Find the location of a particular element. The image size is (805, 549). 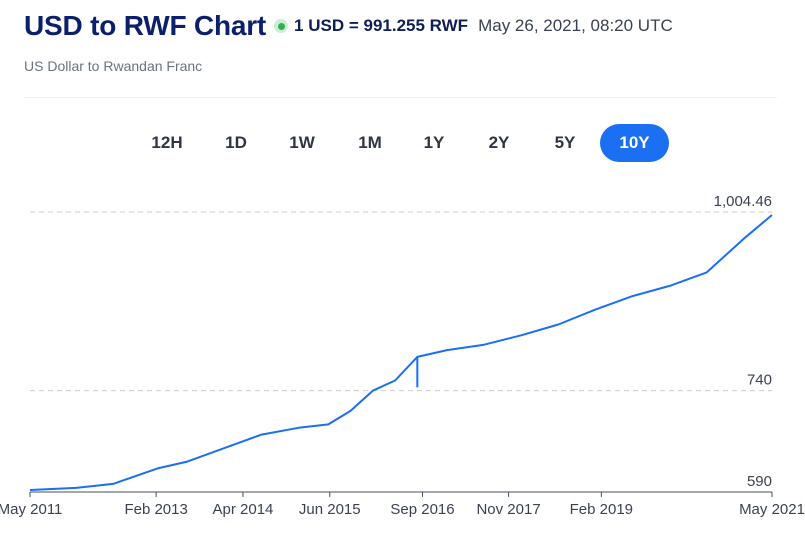

x-tick-label: May 2021 is located at coordinates (772, 509).